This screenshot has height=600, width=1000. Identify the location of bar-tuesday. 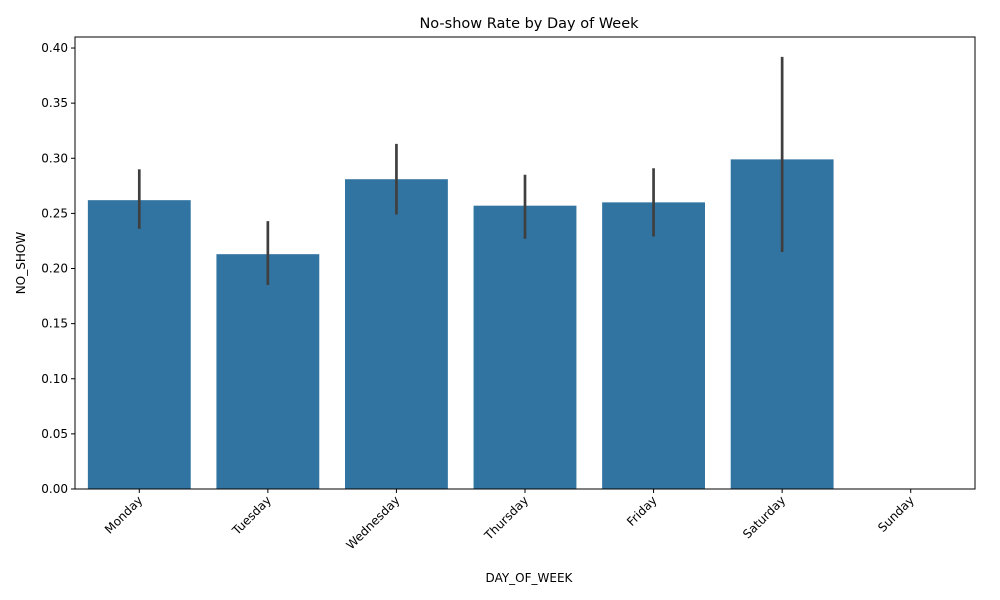
(268, 371).